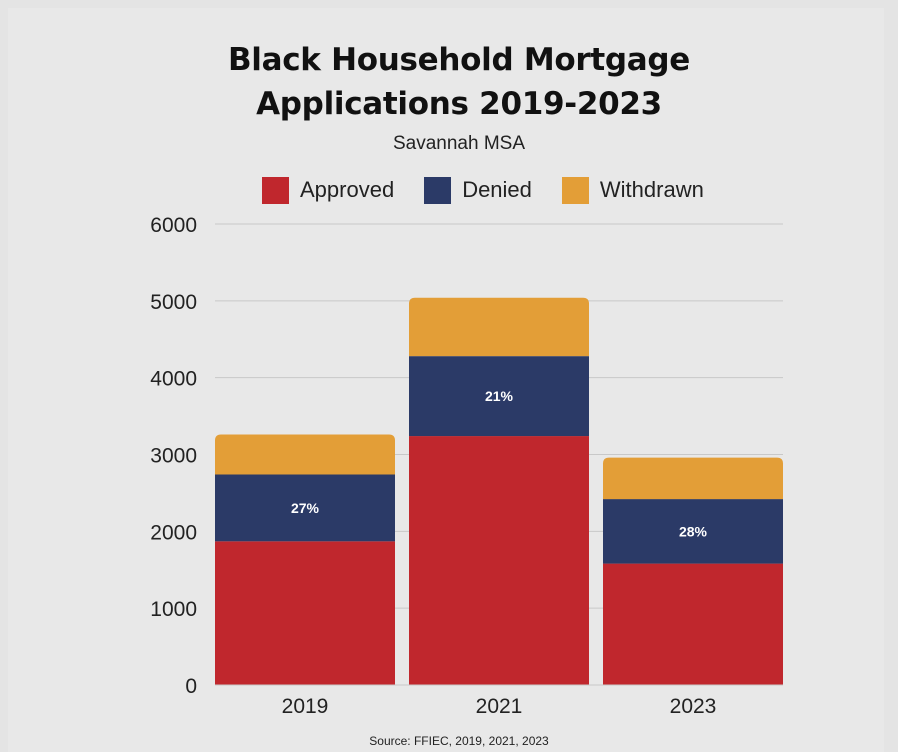  Describe the element at coordinates (575, 190) in the screenshot. I see `legend-swatch-withdrawn` at that location.